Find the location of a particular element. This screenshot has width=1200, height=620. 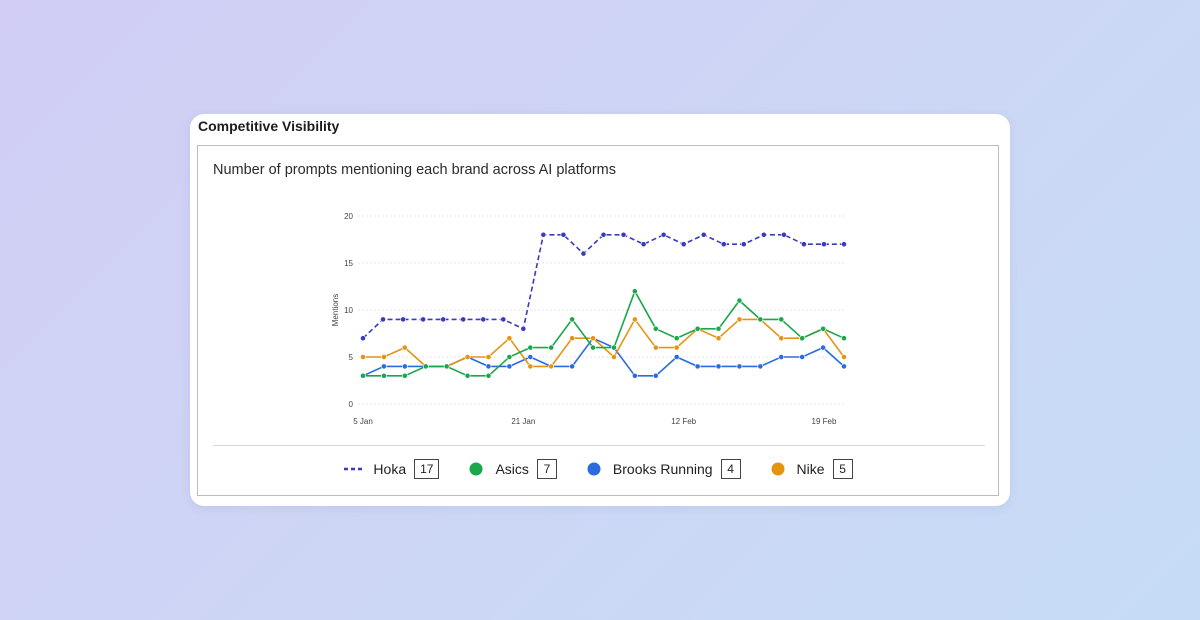

legend-item-asics: Asics 7 is located at coordinates (511, 469).